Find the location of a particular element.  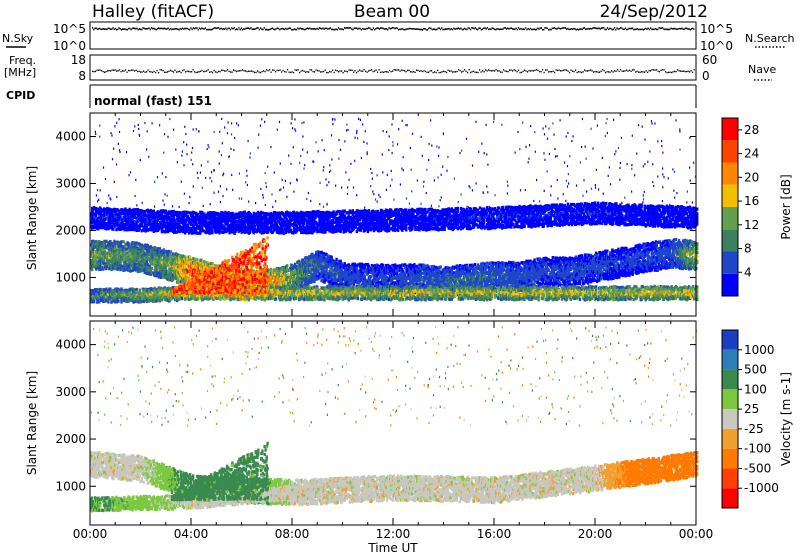

noise-right-tick-bottom: 10^0 is located at coordinates (716, 46).